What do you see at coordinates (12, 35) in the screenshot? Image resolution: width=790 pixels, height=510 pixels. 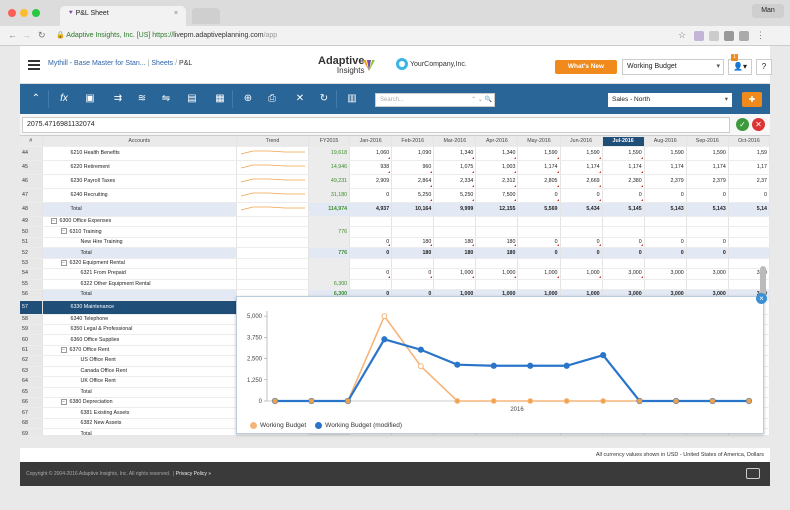 I see `back-arrow-icon: ←` at bounding box center [12, 35].